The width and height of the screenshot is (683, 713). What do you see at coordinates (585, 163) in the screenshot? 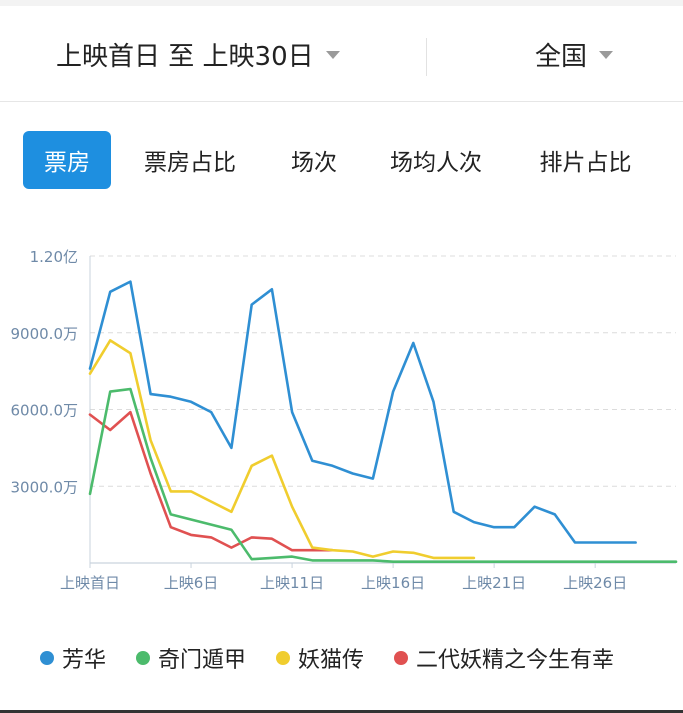
I see `tab-label: 排片占比` at bounding box center [585, 163].